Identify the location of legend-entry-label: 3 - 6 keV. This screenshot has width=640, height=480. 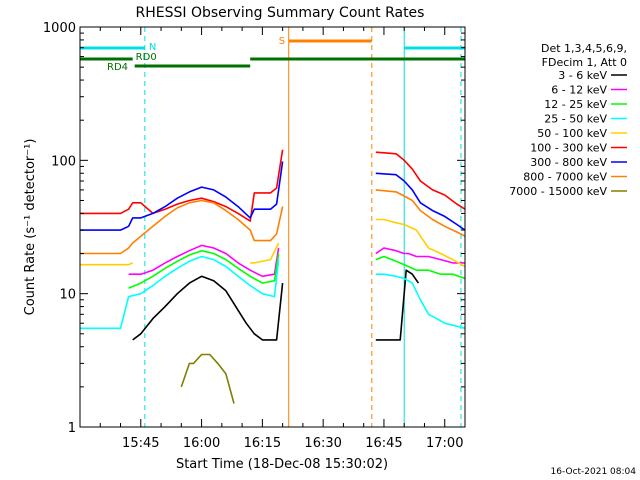
(582, 75).